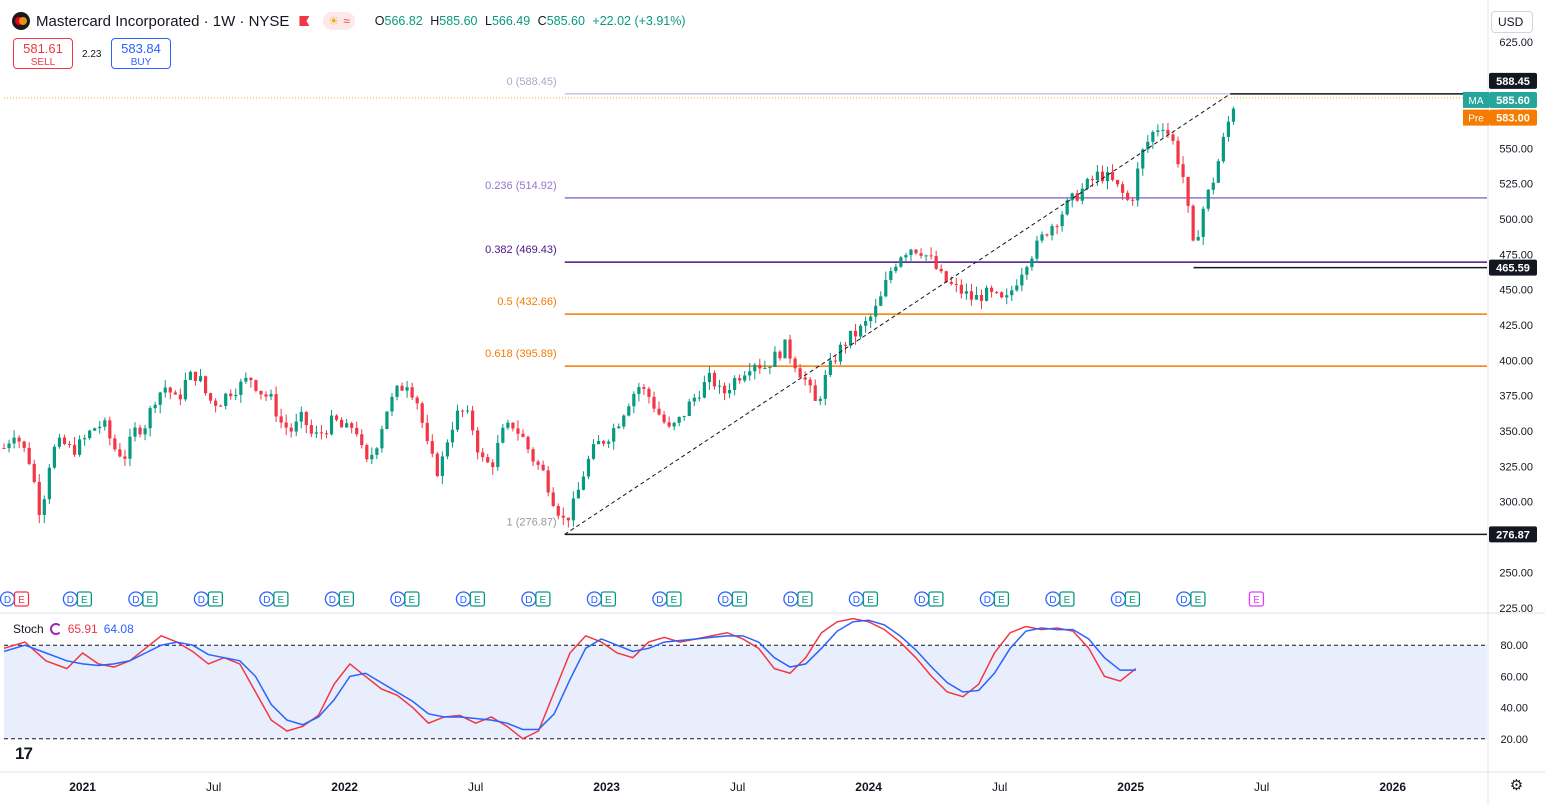 This screenshot has width=1545, height=805. I want to click on y-tick-label: 375.00, so click(1516, 397).